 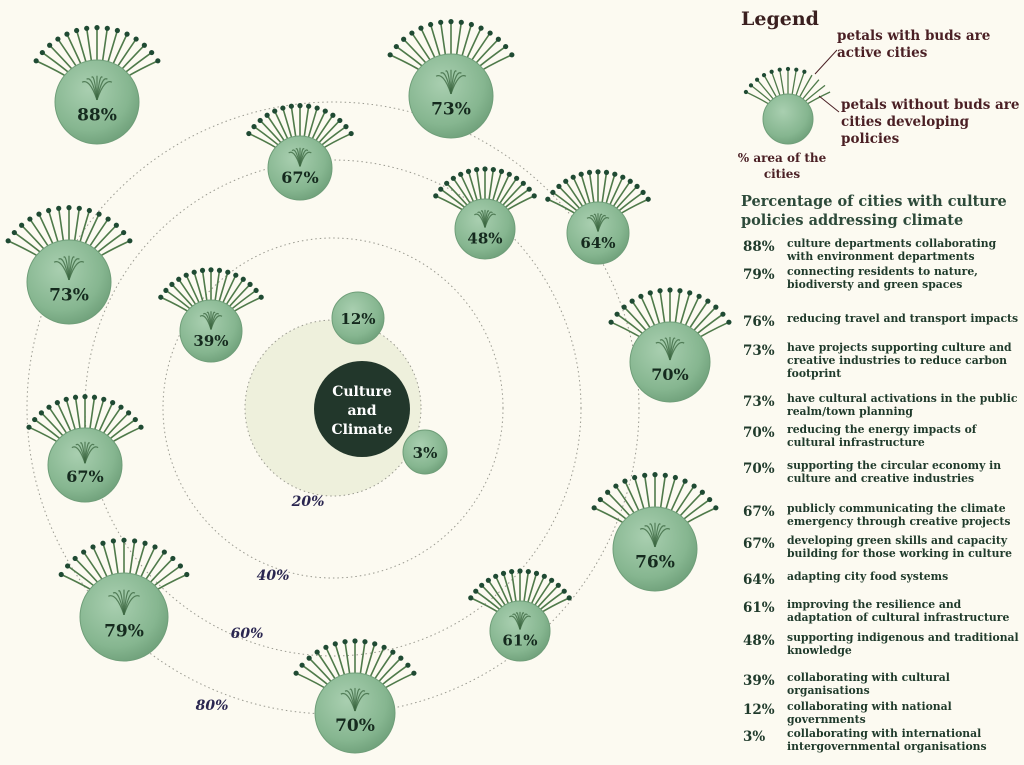 I want to click on plain-bubble, so click(x=358, y=318).